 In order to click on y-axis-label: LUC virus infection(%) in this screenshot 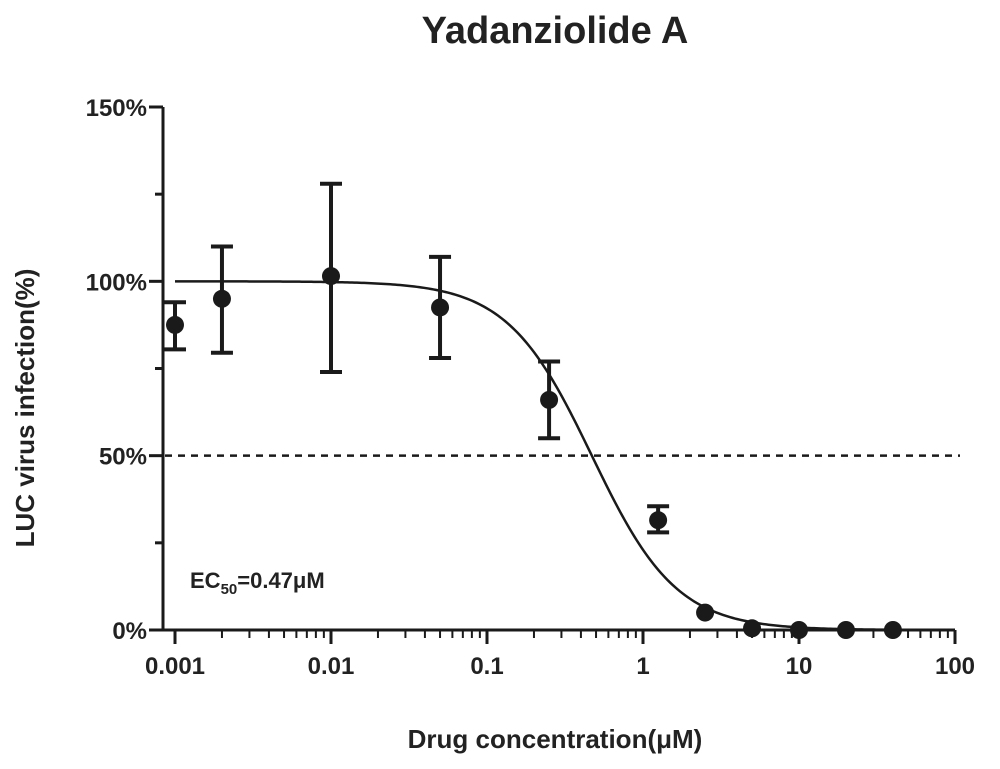, I will do `click(25, 408)`.